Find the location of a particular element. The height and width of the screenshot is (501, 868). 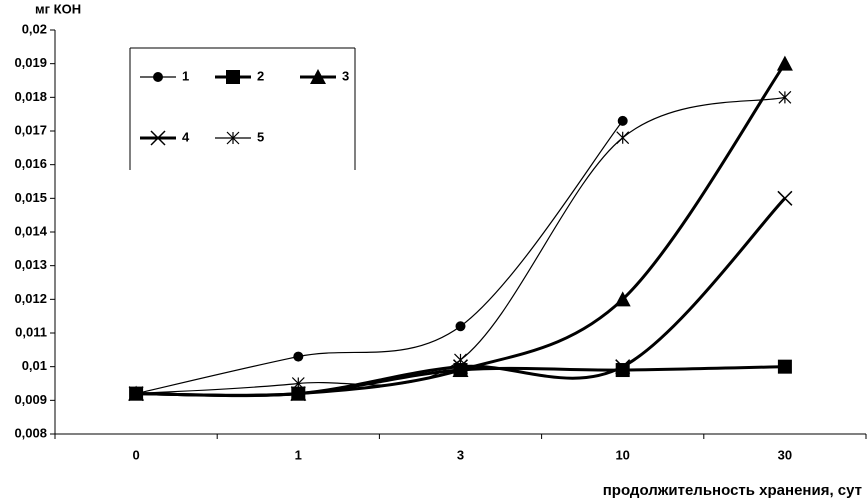

y-tick-label: 0,015 is located at coordinates (30, 197).